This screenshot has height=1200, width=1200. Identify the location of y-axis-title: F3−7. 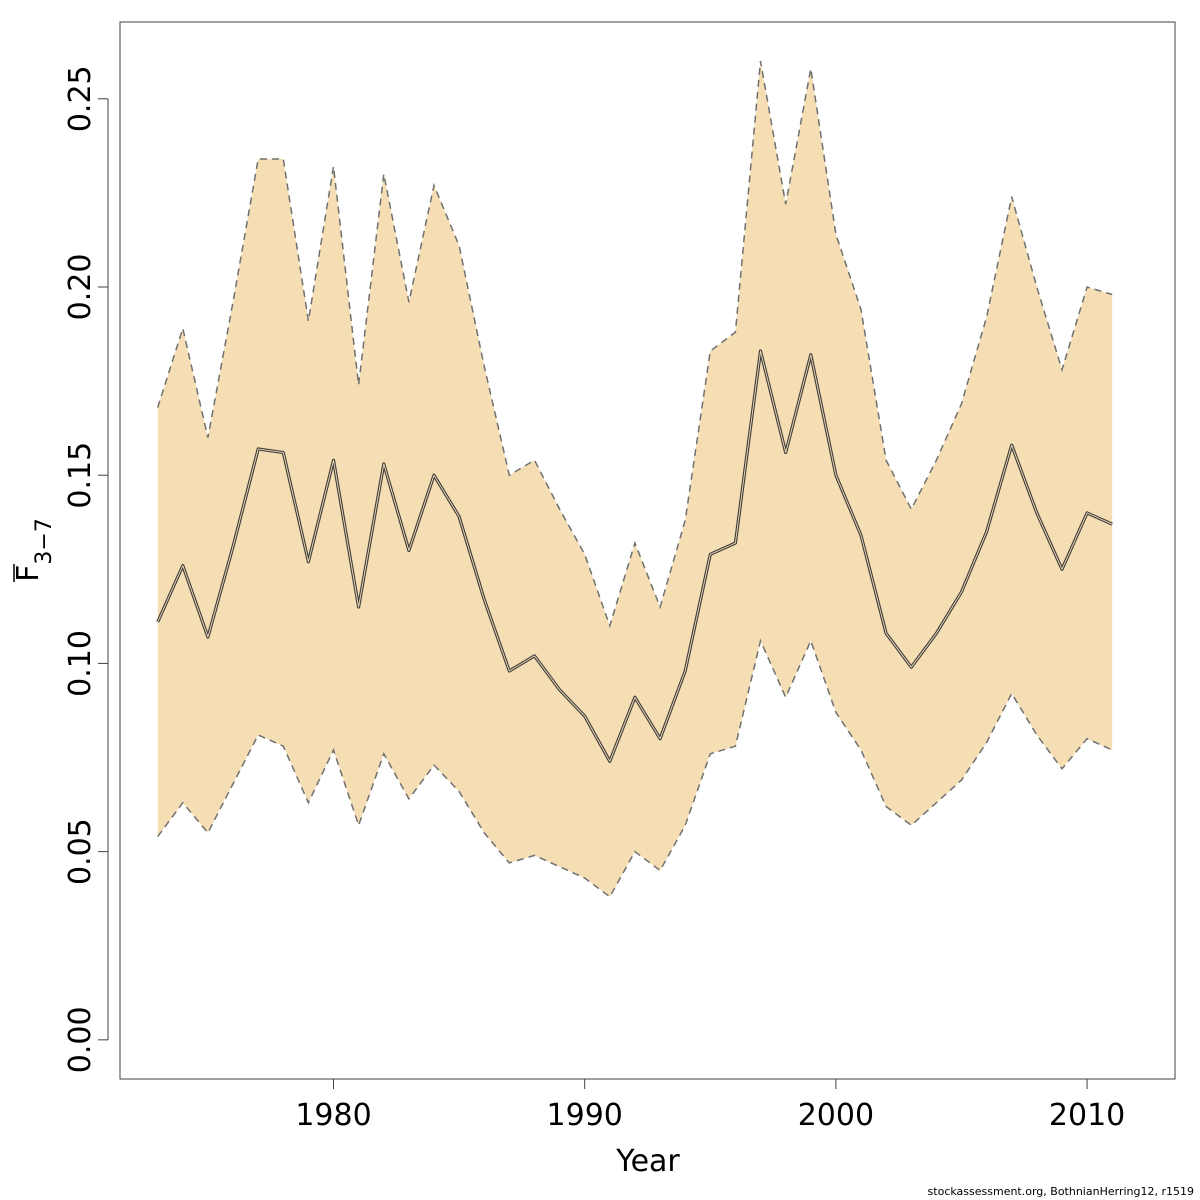
(34, 550).